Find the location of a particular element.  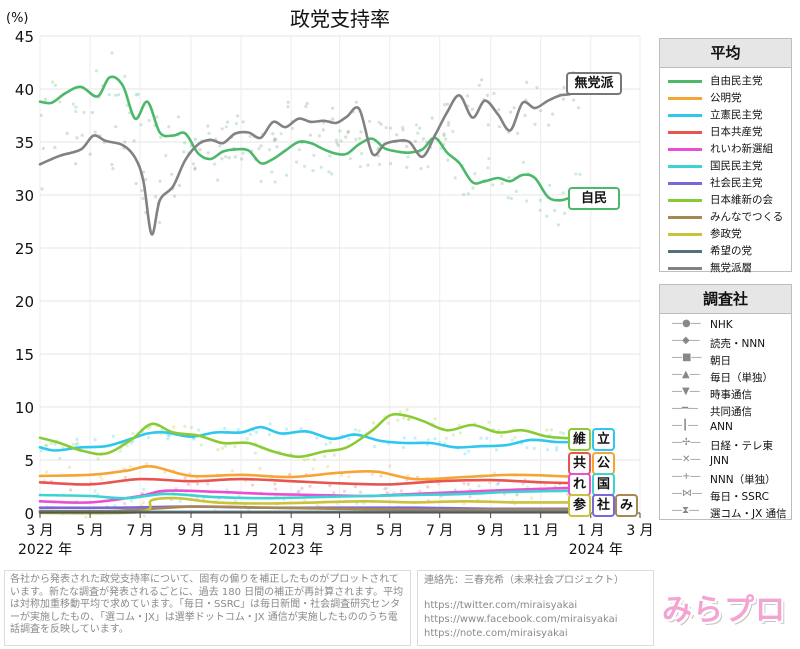

x-tick-label: 11 月 is located at coordinates (541, 531).